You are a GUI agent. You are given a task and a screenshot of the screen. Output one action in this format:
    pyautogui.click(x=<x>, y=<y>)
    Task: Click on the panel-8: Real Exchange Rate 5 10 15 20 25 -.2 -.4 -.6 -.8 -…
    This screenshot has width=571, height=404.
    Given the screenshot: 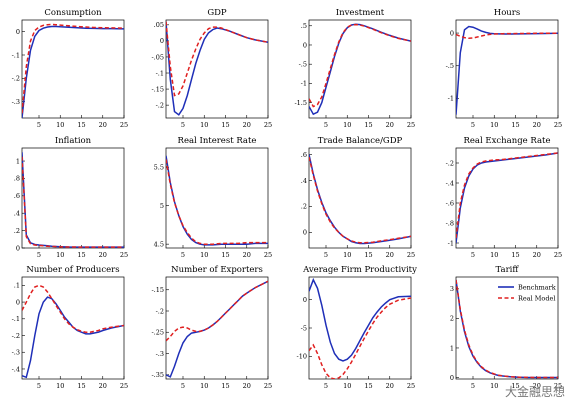 What is the action you would take?
    pyautogui.click(x=504, y=197)
    